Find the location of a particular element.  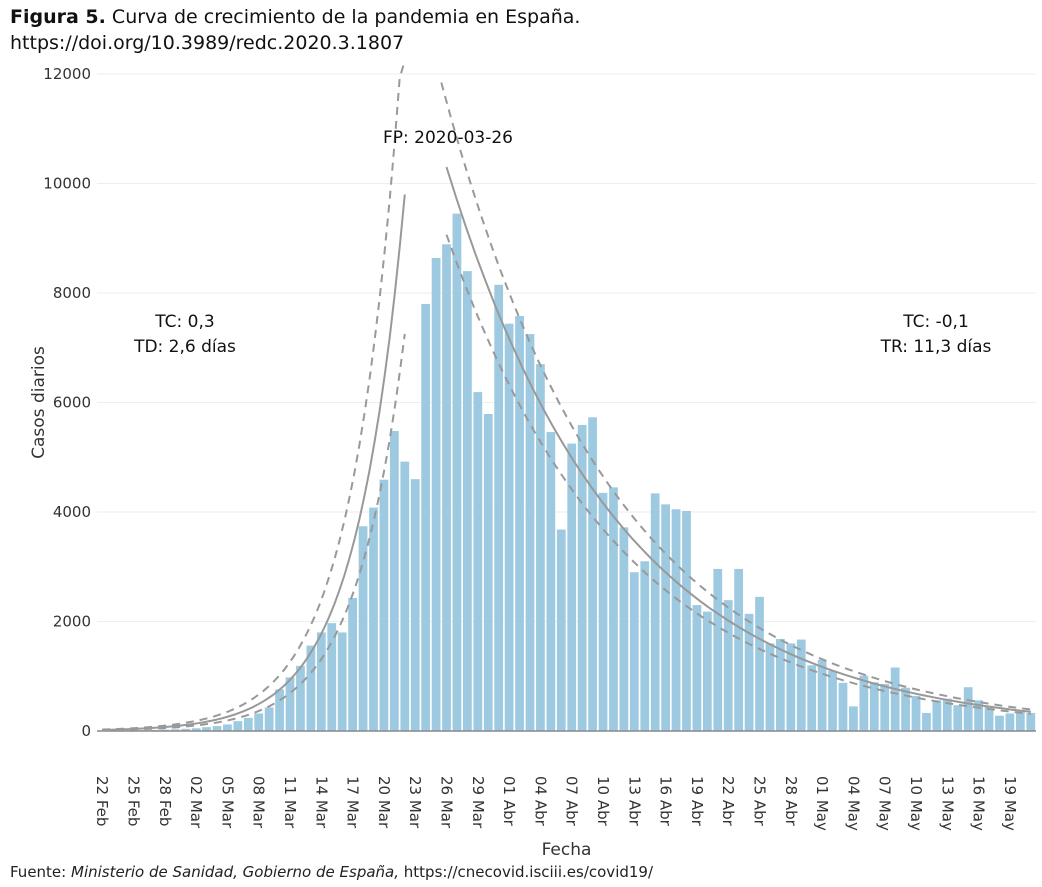

reduction-time-label: TR: 11,3 días is located at coordinates (936, 347).